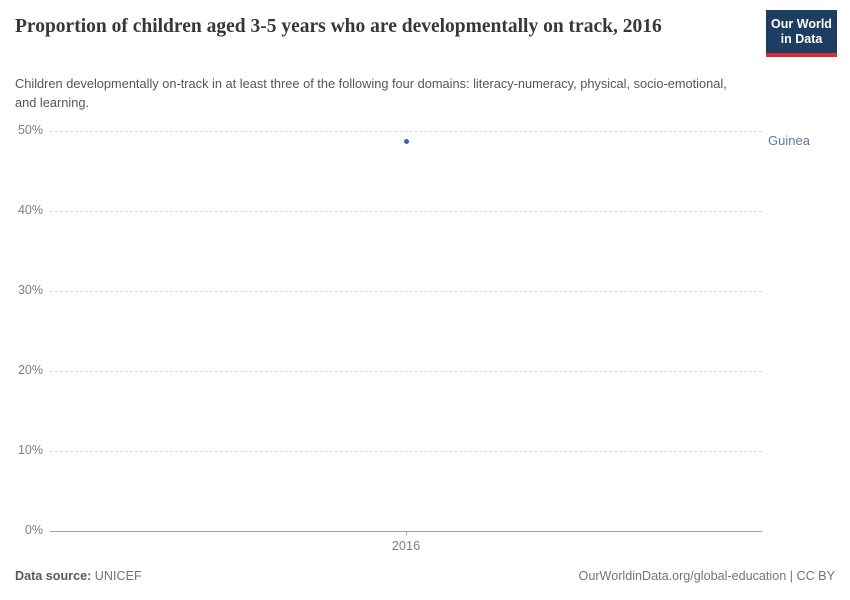  Describe the element at coordinates (116, 576) in the screenshot. I see `data-source-value: UNICEF` at that location.